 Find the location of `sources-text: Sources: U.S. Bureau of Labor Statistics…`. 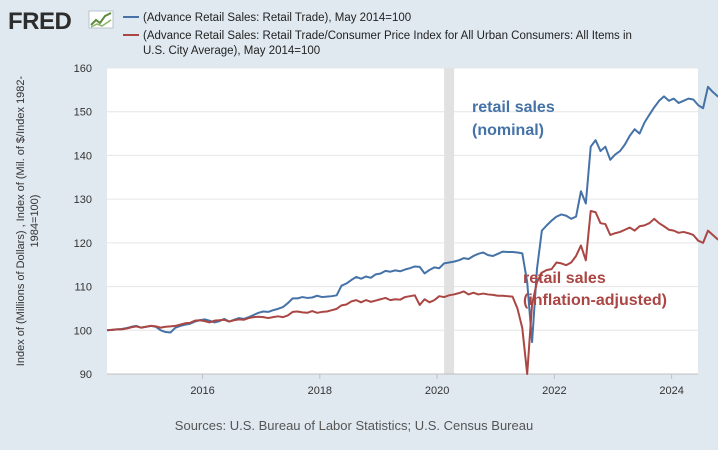

sources-text: Sources: U.S. Bureau of Labor Statistics… is located at coordinates (354, 425).